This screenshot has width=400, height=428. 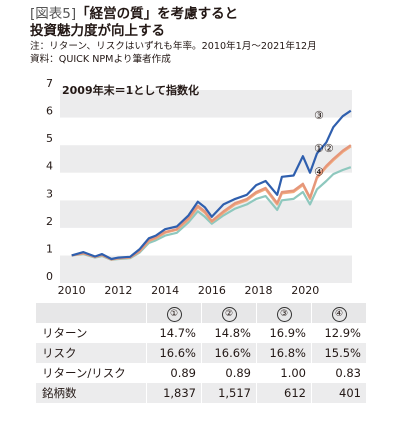 What do you see at coordinates (130, 90) in the screenshot?
I see `chart-inner-label: 2009年末＝1として指数化` at bounding box center [130, 90].